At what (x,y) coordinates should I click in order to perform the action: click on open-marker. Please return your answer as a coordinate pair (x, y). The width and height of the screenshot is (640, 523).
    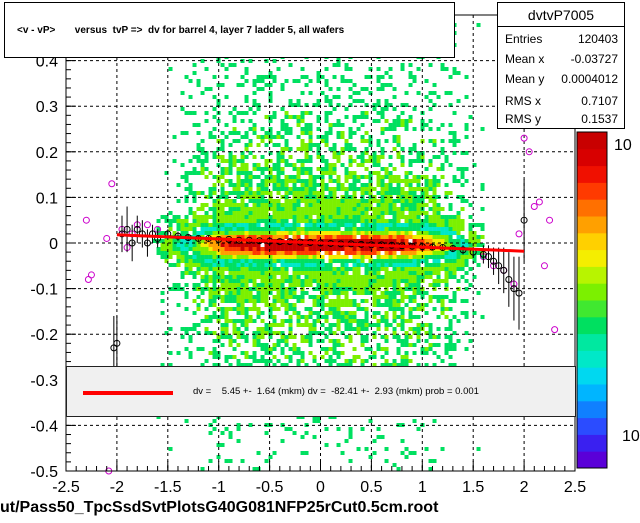
    Looking at the image, I should click on (91, 275).